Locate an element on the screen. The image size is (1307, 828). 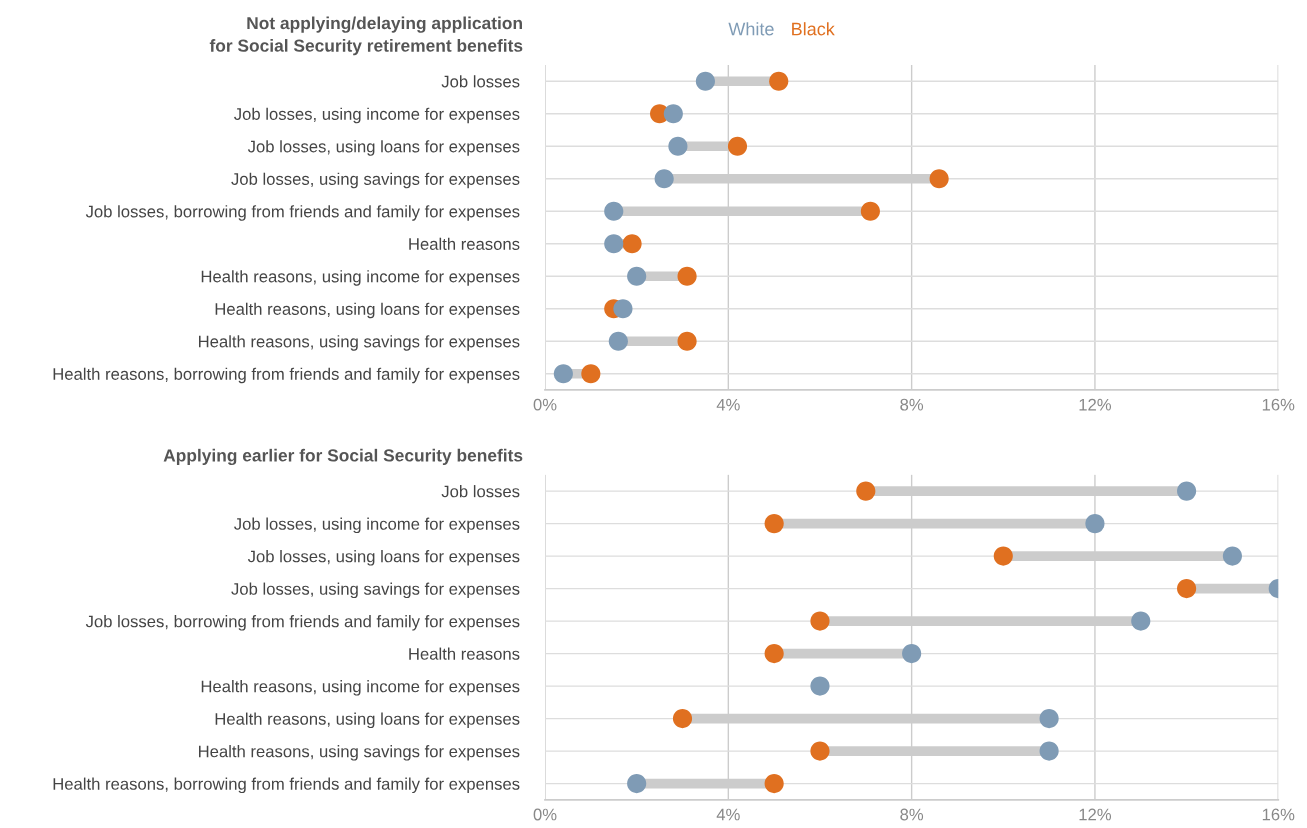
text: Black is located at coordinates (813, 29).